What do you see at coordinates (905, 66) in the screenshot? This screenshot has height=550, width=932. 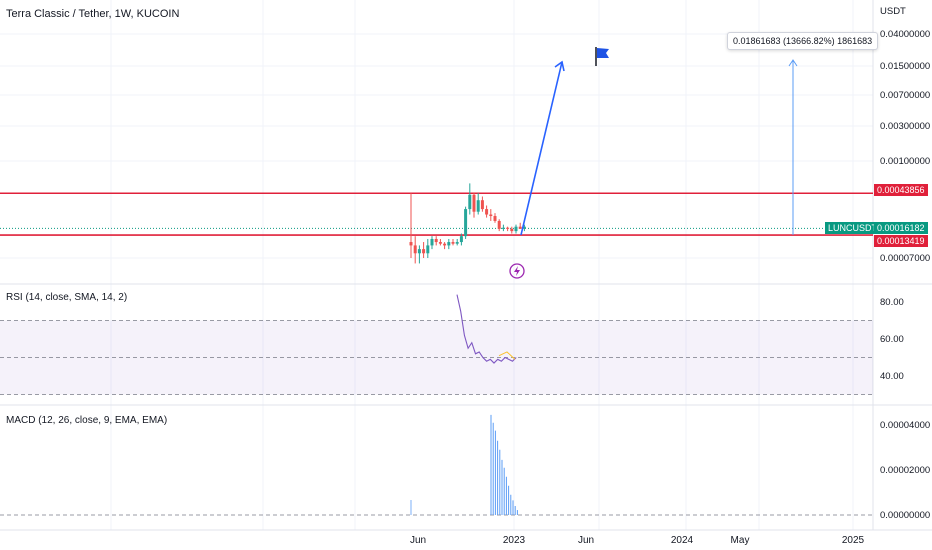 I see `price-tick-label: 0.01500000` at bounding box center [905, 66].